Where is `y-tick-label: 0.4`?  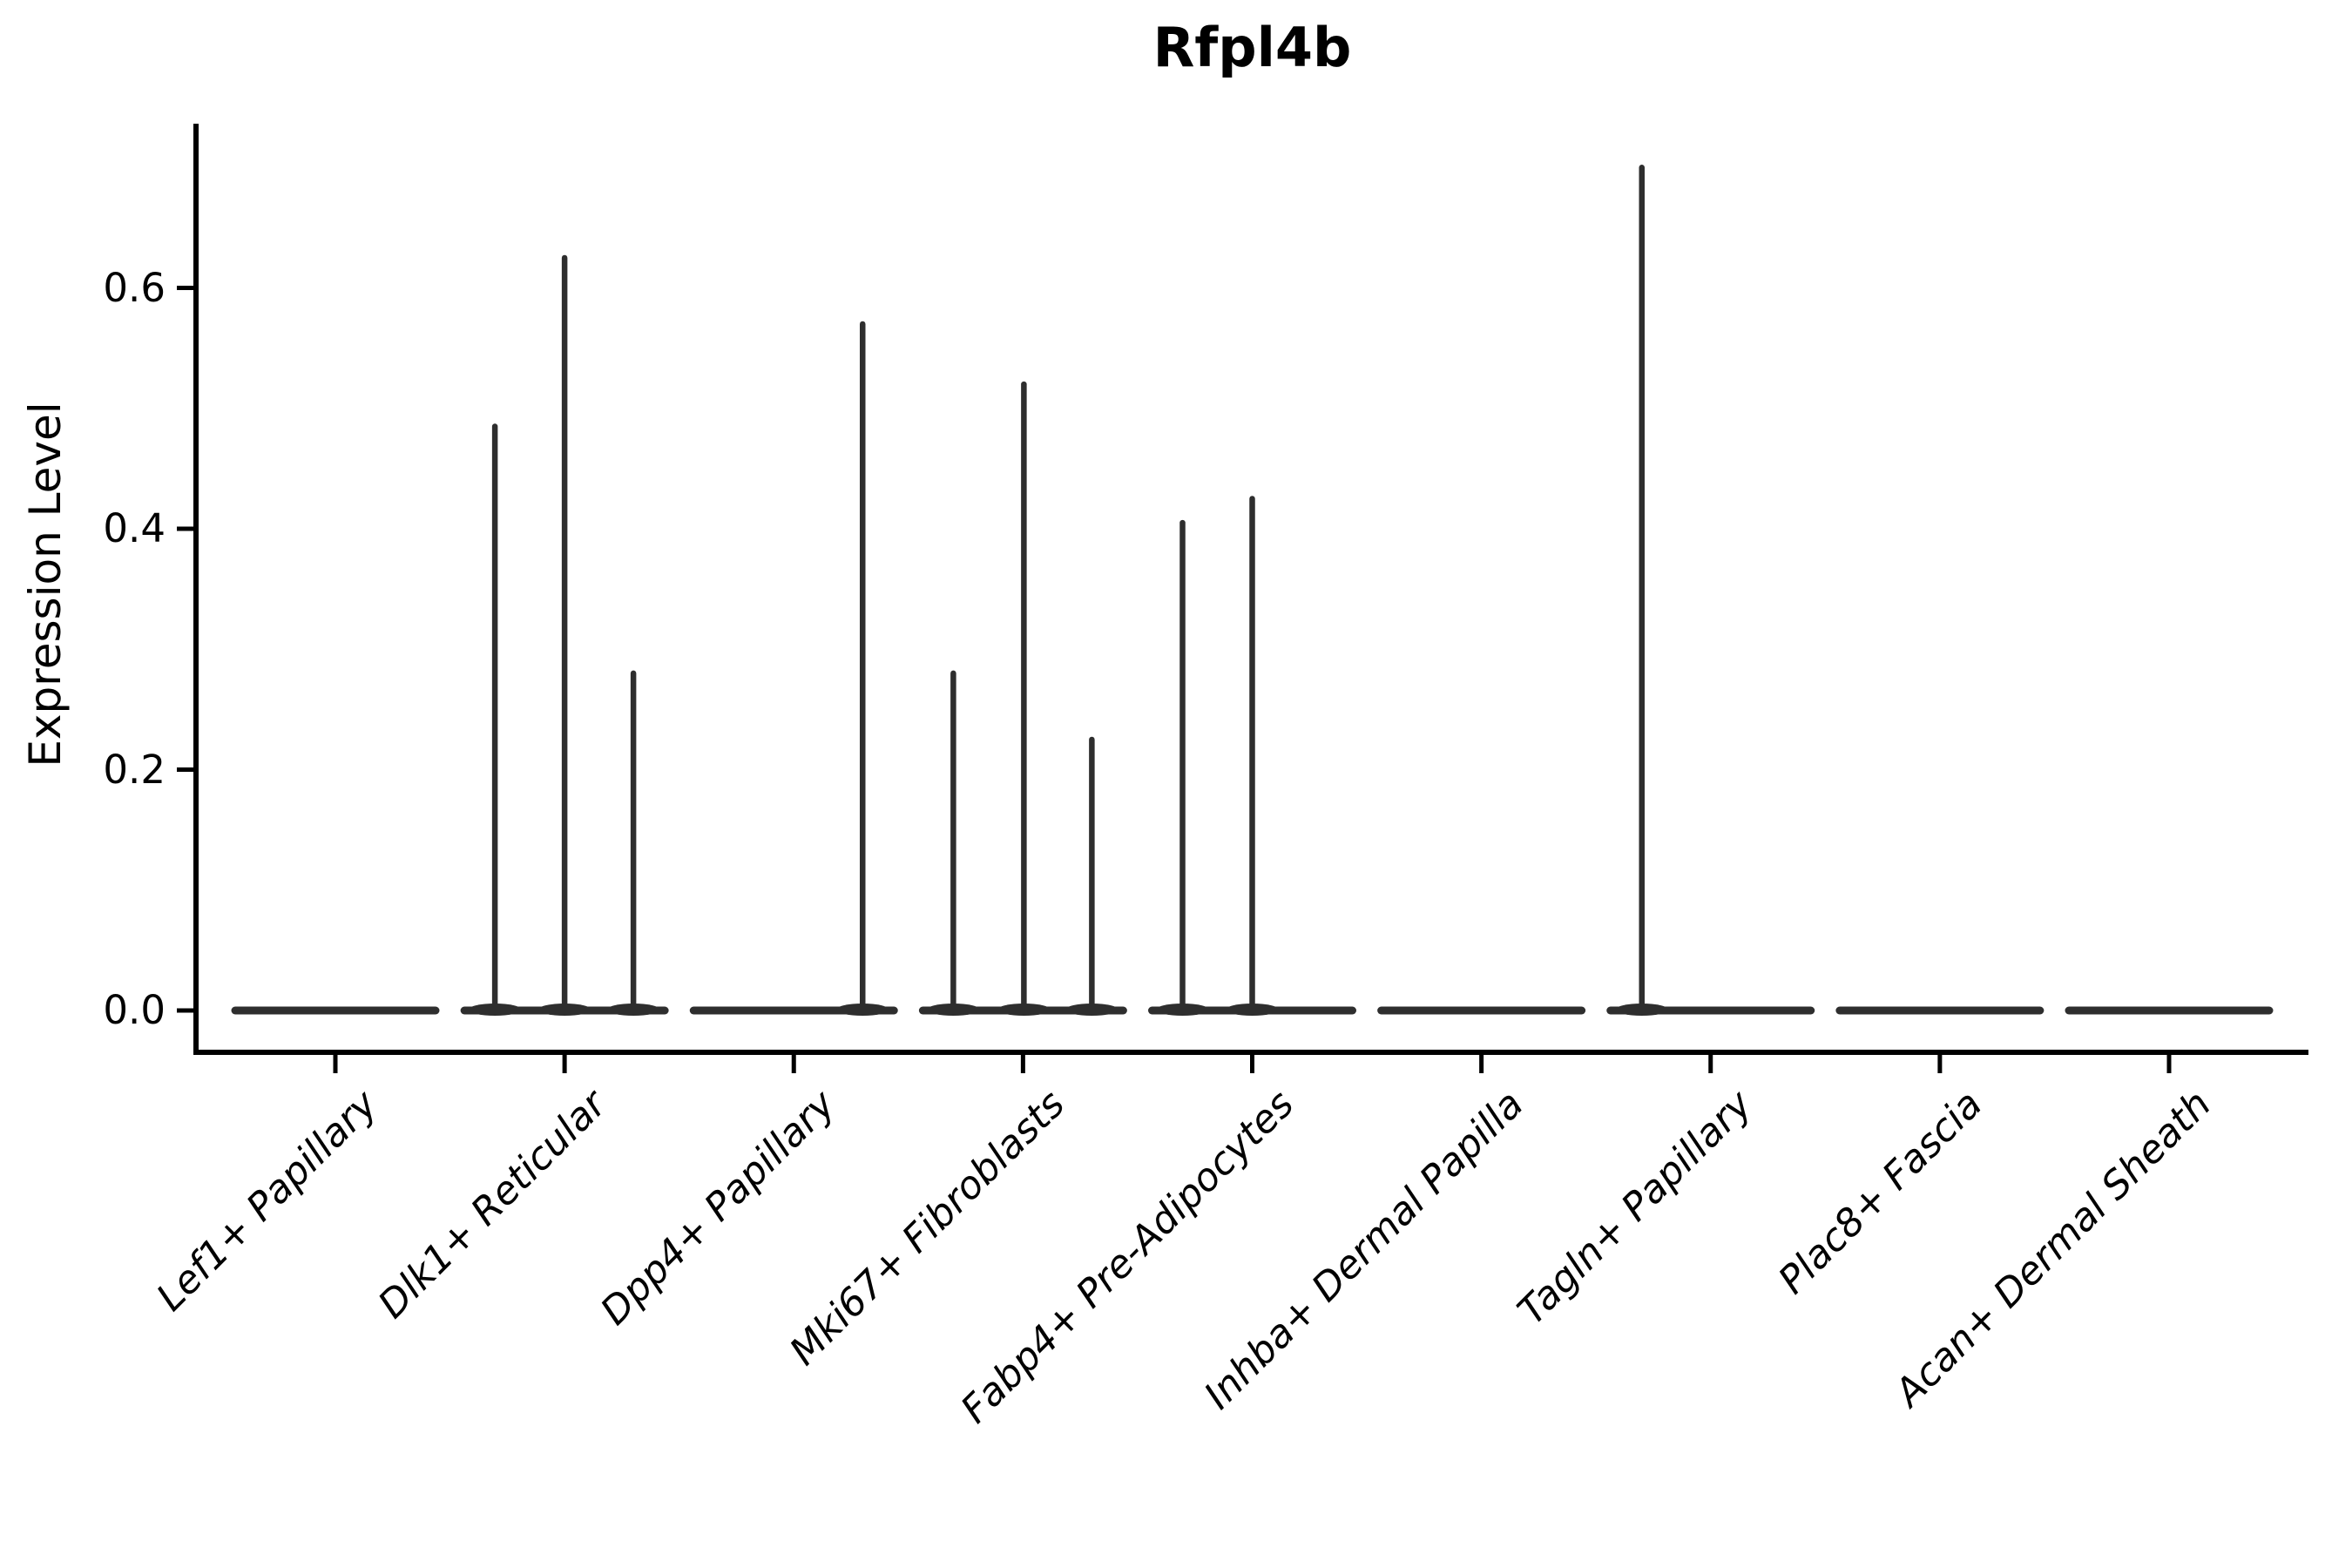
y-tick-label: 0.4 is located at coordinates (134, 528).